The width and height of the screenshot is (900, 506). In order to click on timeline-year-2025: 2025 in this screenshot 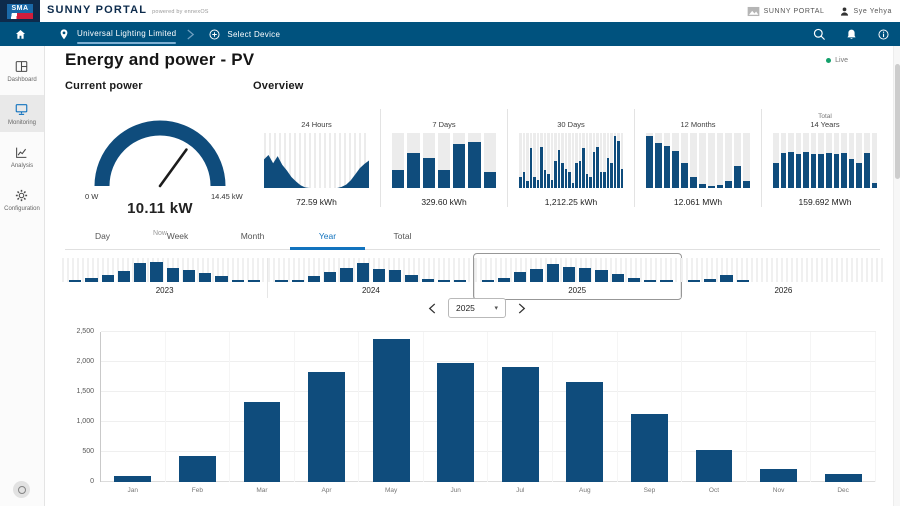, I will do `click(577, 276)`.